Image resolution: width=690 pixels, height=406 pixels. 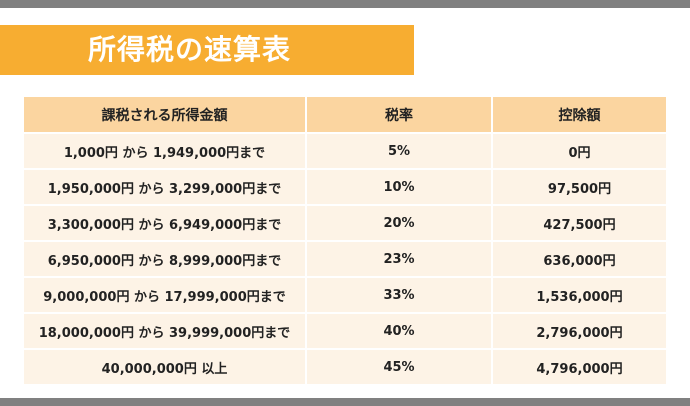 I want to click on header-taxable-income: 課税される所得金額, so click(x=165, y=115).